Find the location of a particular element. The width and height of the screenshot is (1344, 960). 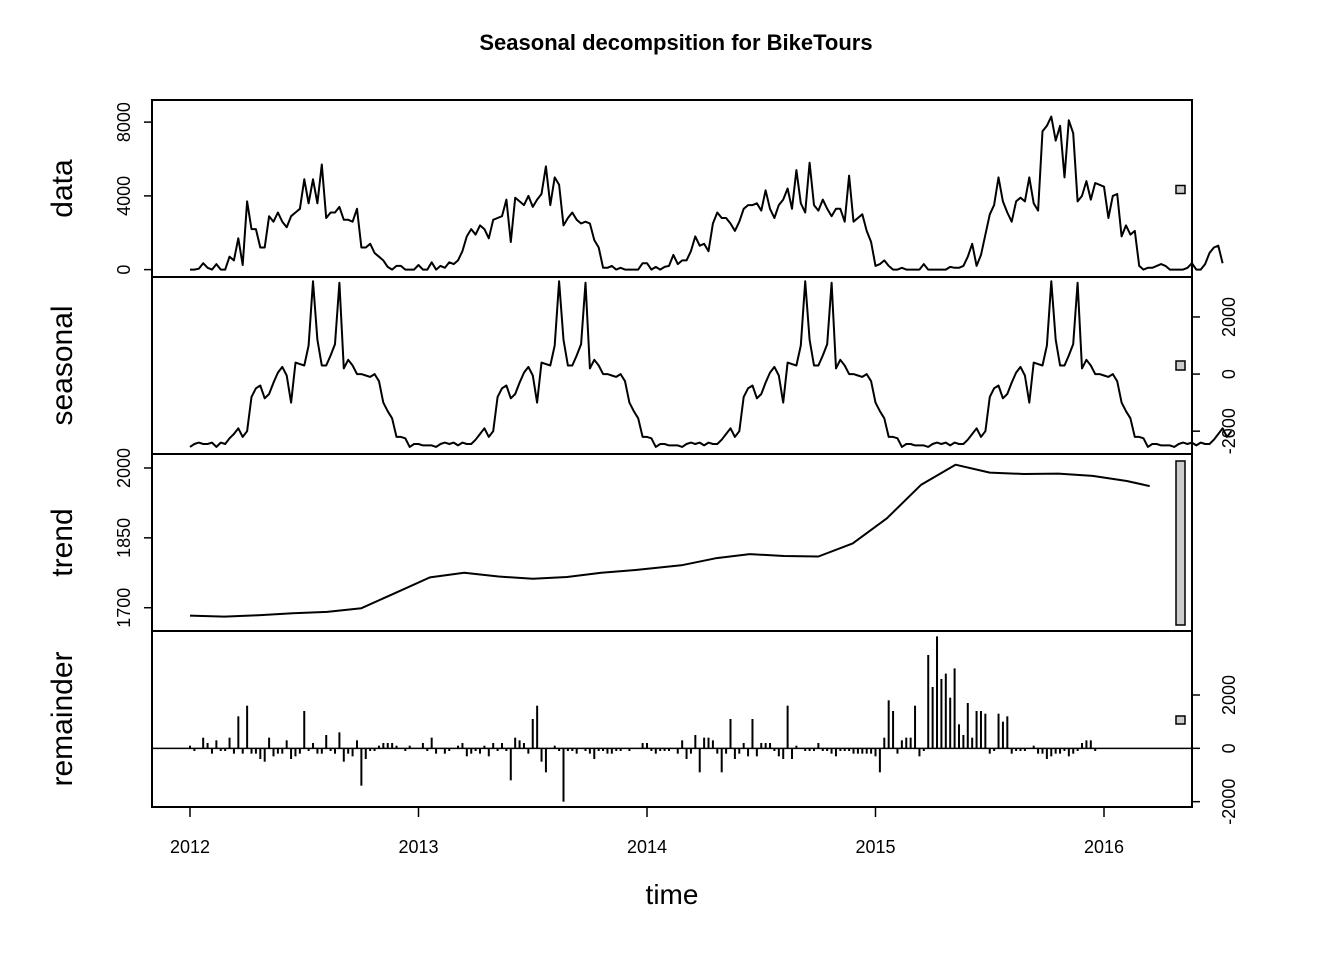

scale-bar-remainder is located at coordinates (1180, 720).